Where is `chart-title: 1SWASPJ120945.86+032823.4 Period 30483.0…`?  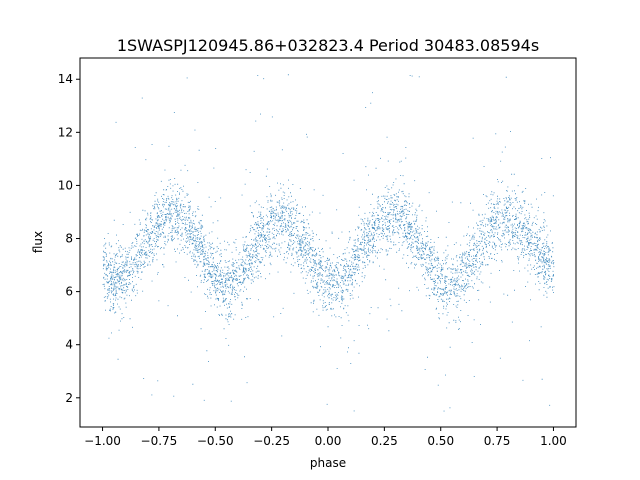
chart-title: 1SWASPJ120945.86+032823.4 Period 30483.0… is located at coordinates (328, 45).